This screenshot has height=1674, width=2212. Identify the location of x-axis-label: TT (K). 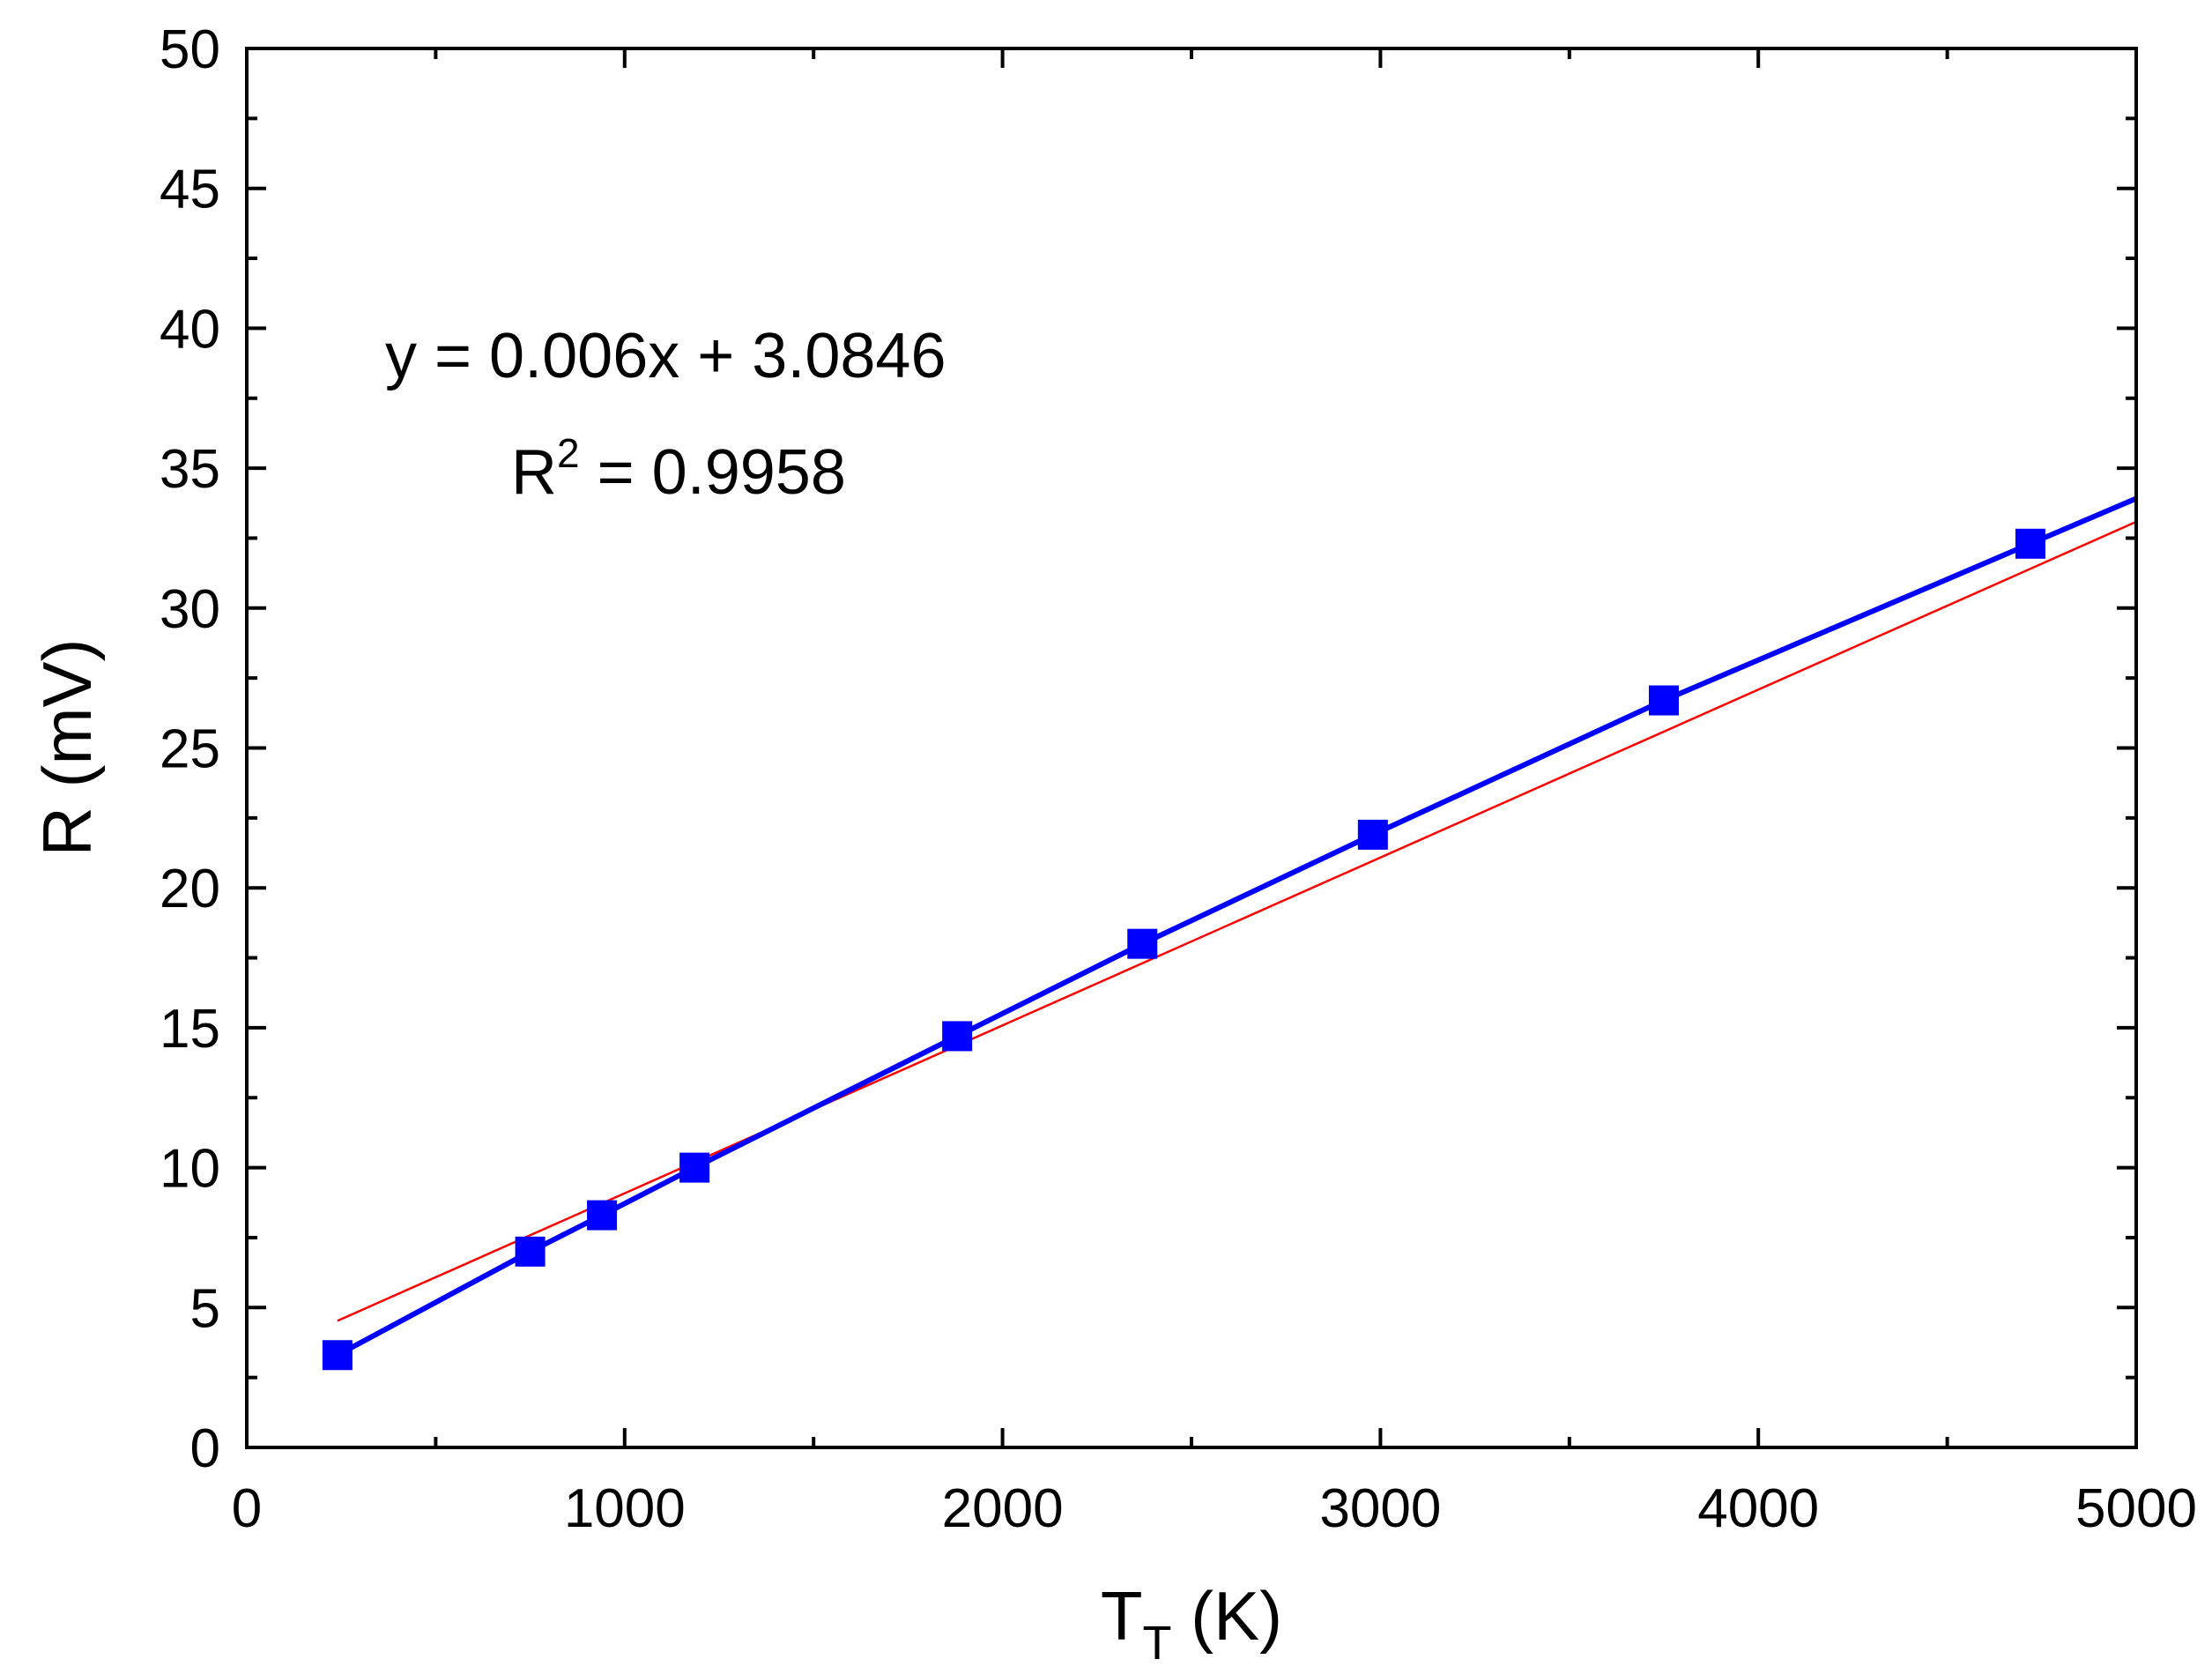
(1192, 1624).